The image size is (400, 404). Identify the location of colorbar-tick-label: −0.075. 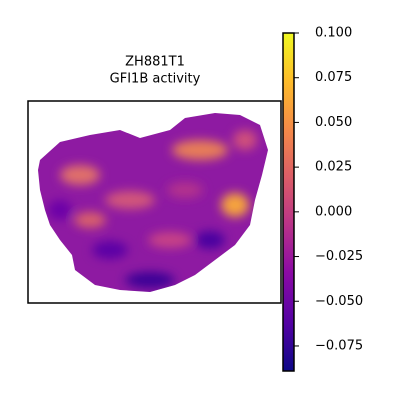
(339, 345).